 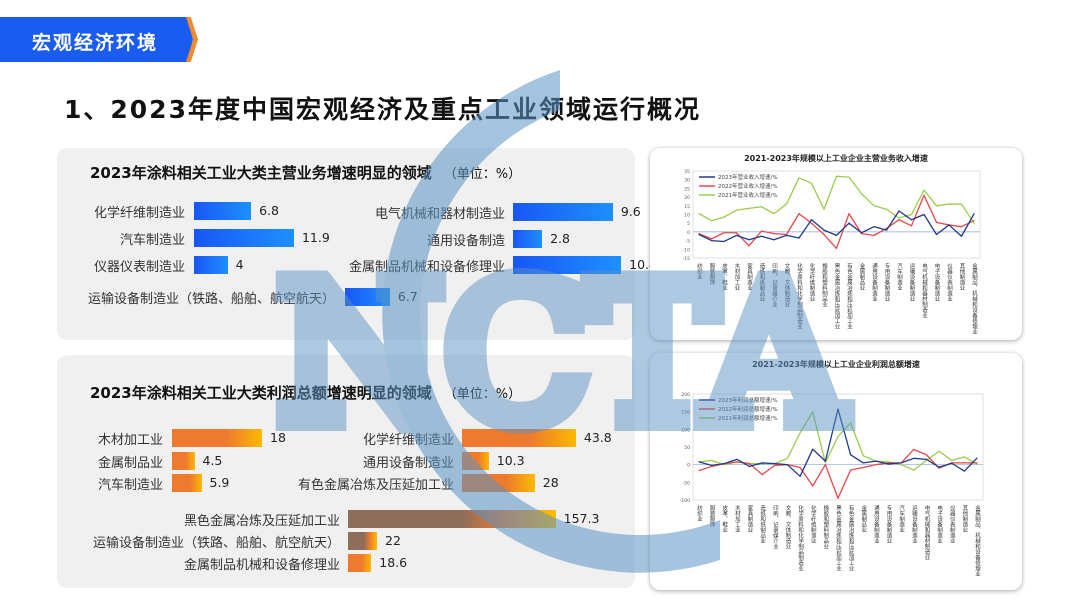 I want to click on y-tick-label: 35, so click(x=687, y=172).